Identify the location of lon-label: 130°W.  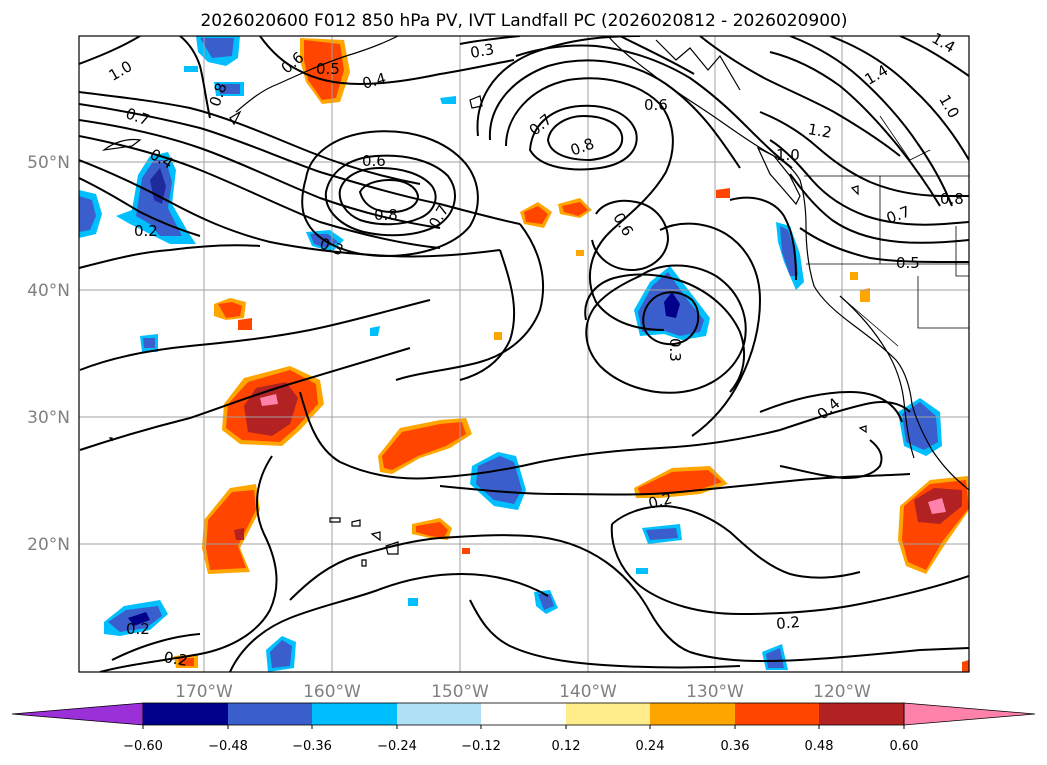
(715, 692).